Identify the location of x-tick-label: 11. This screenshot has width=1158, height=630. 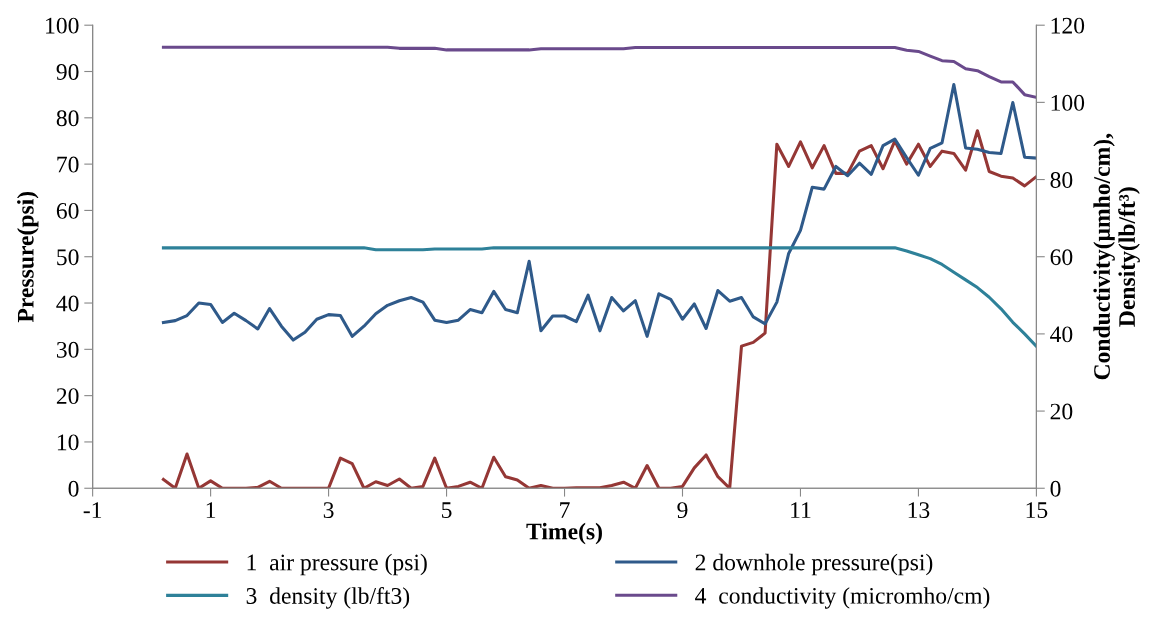
(801, 510).